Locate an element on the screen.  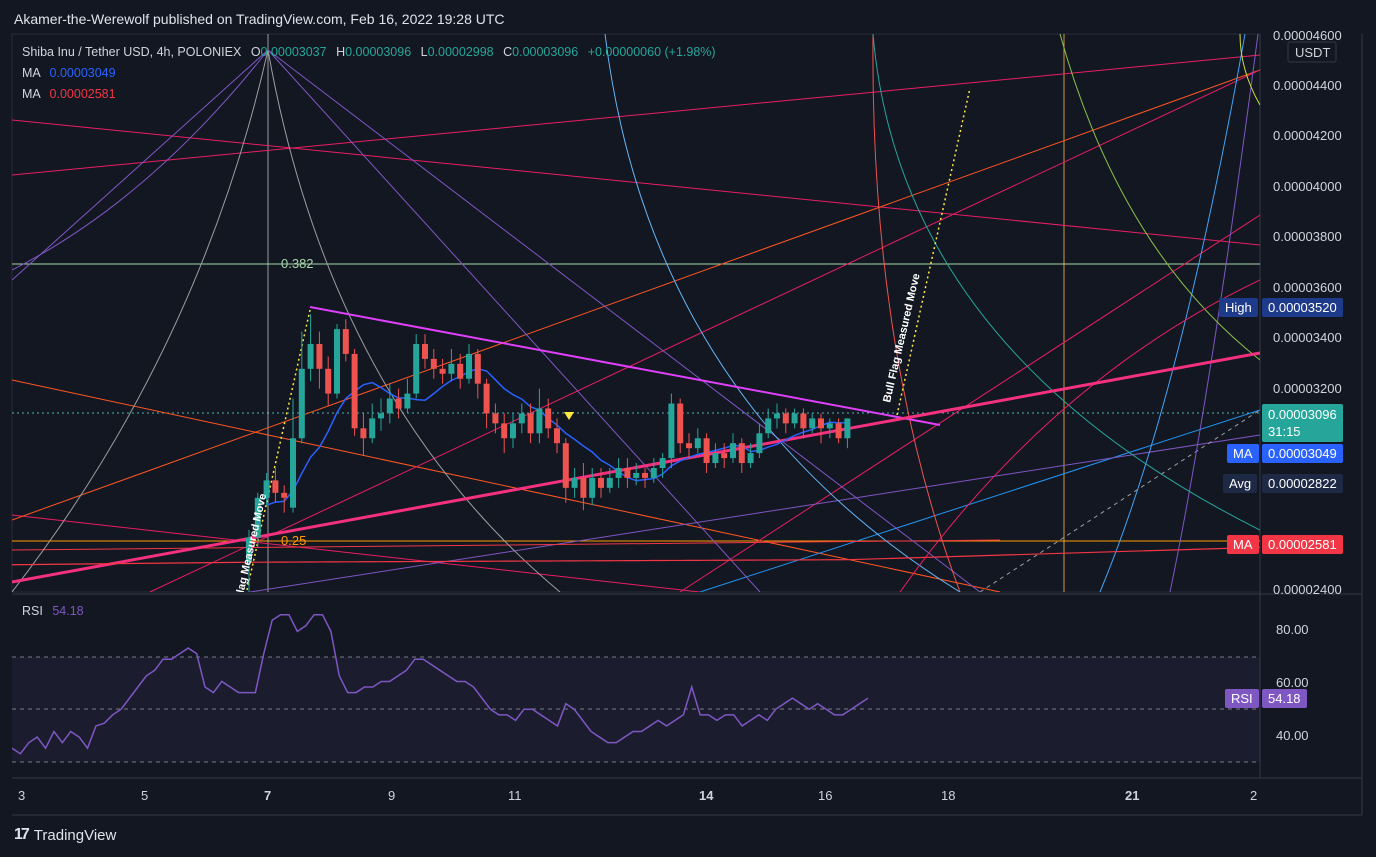
change-value: +0.00000060 (+1.98%) is located at coordinates (651, 52).